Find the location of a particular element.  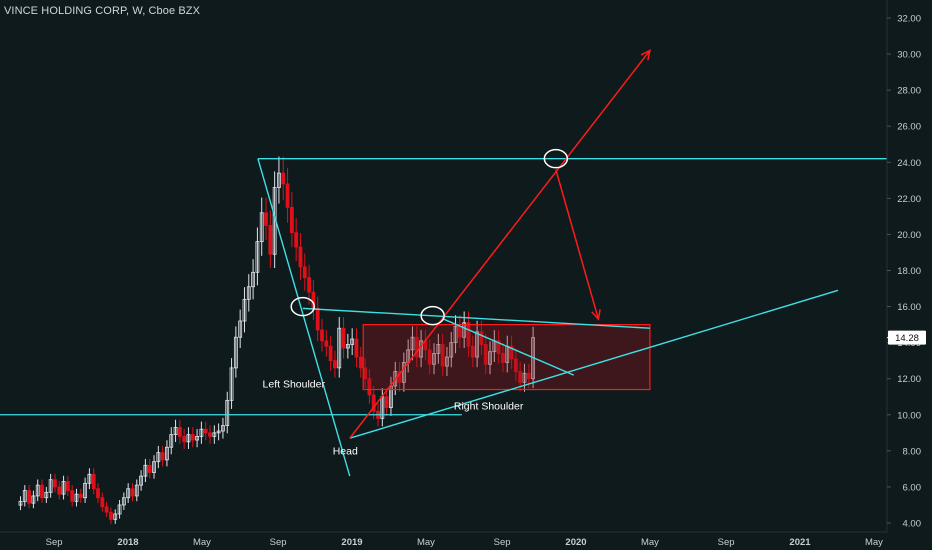

arrow-shaft is located at coordinates (577, 244).